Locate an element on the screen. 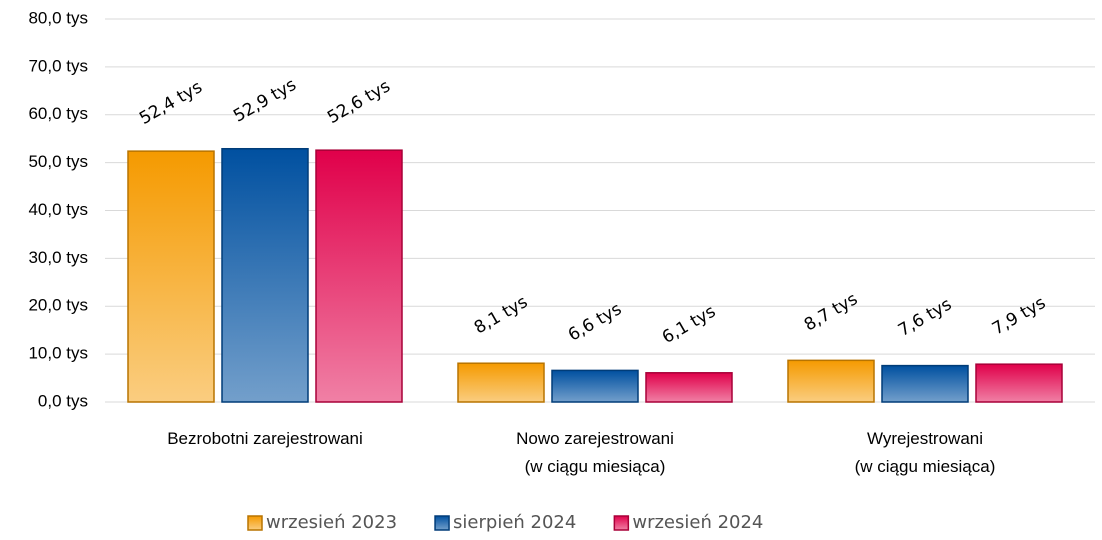  y-tick-label: 50,0 tys is located at coordinates (58, 161).